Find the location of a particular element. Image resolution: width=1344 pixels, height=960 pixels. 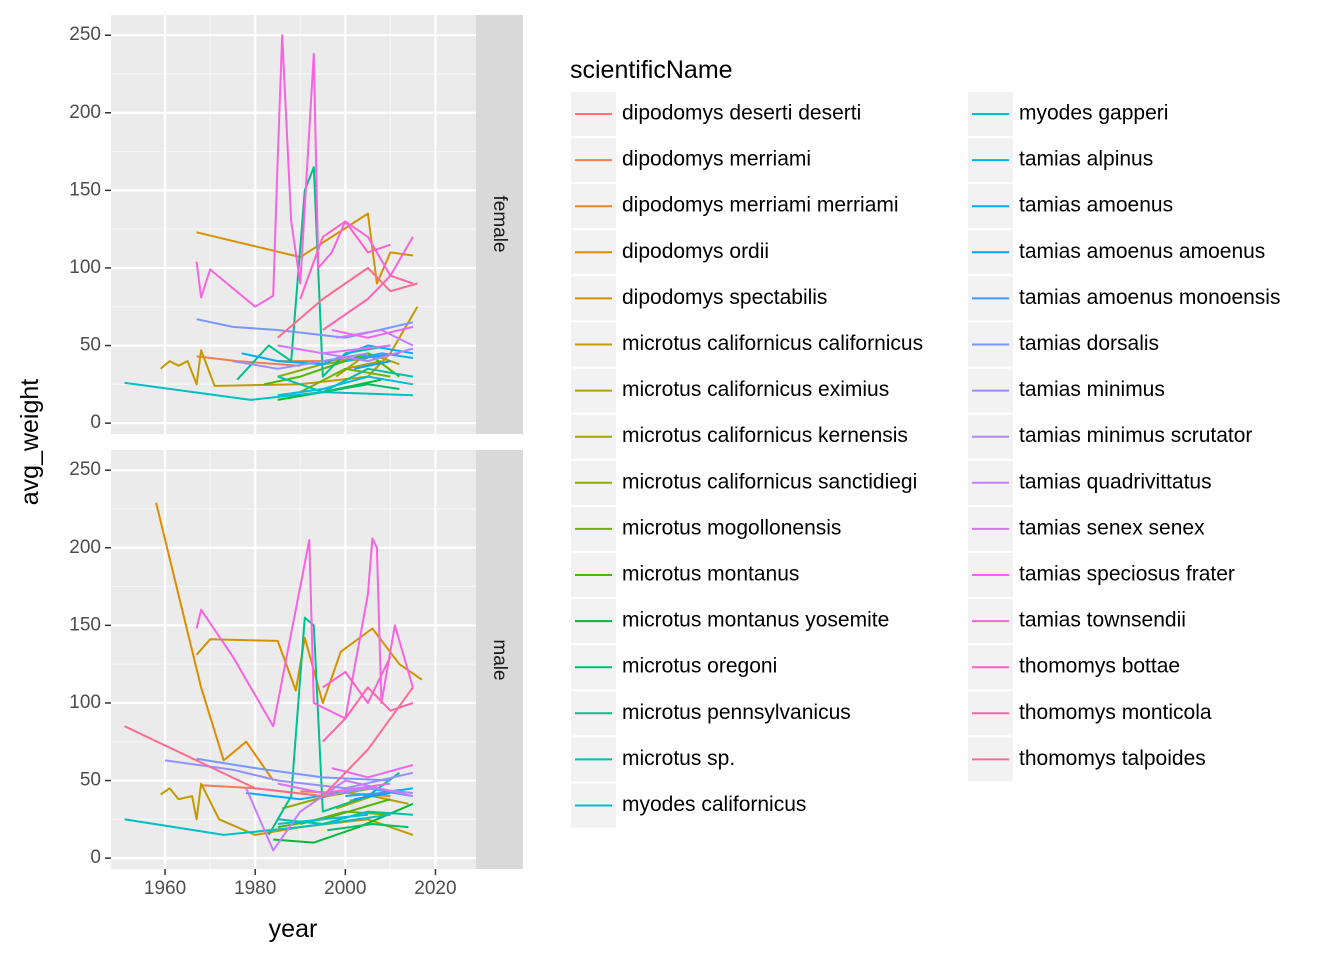

legend-item: thomomys monticola is located at coordinates (1090, 713).